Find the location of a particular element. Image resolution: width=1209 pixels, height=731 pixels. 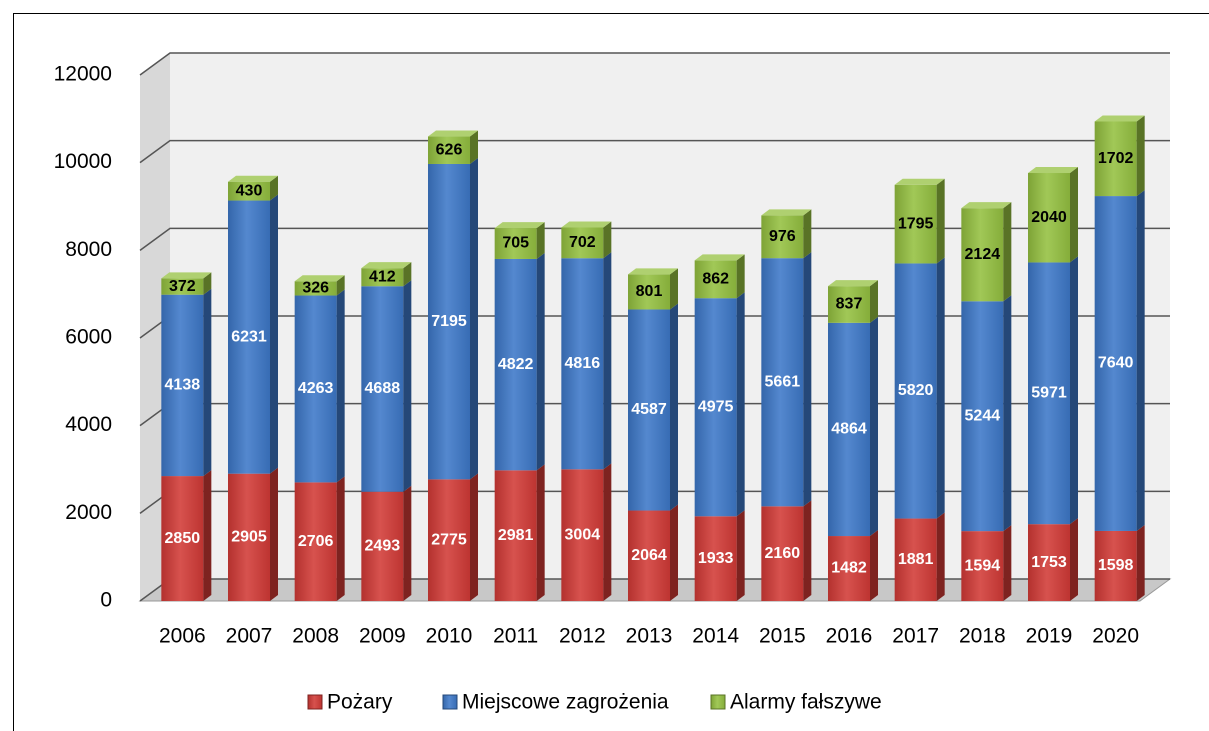

y-tick-label: 10000 is located at coordinates (83, 161).